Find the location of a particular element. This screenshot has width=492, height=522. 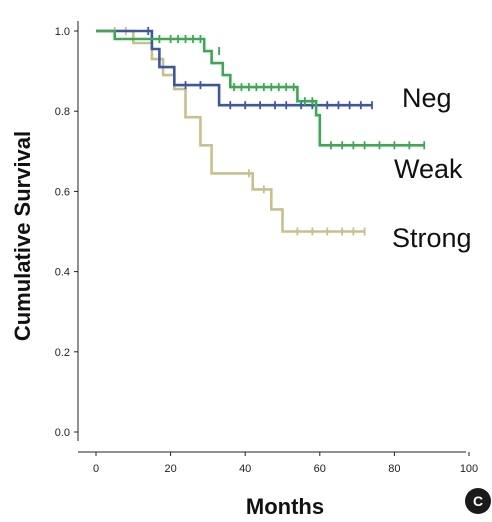

x-tick-label: 20 is located at coordinates (170, 469).